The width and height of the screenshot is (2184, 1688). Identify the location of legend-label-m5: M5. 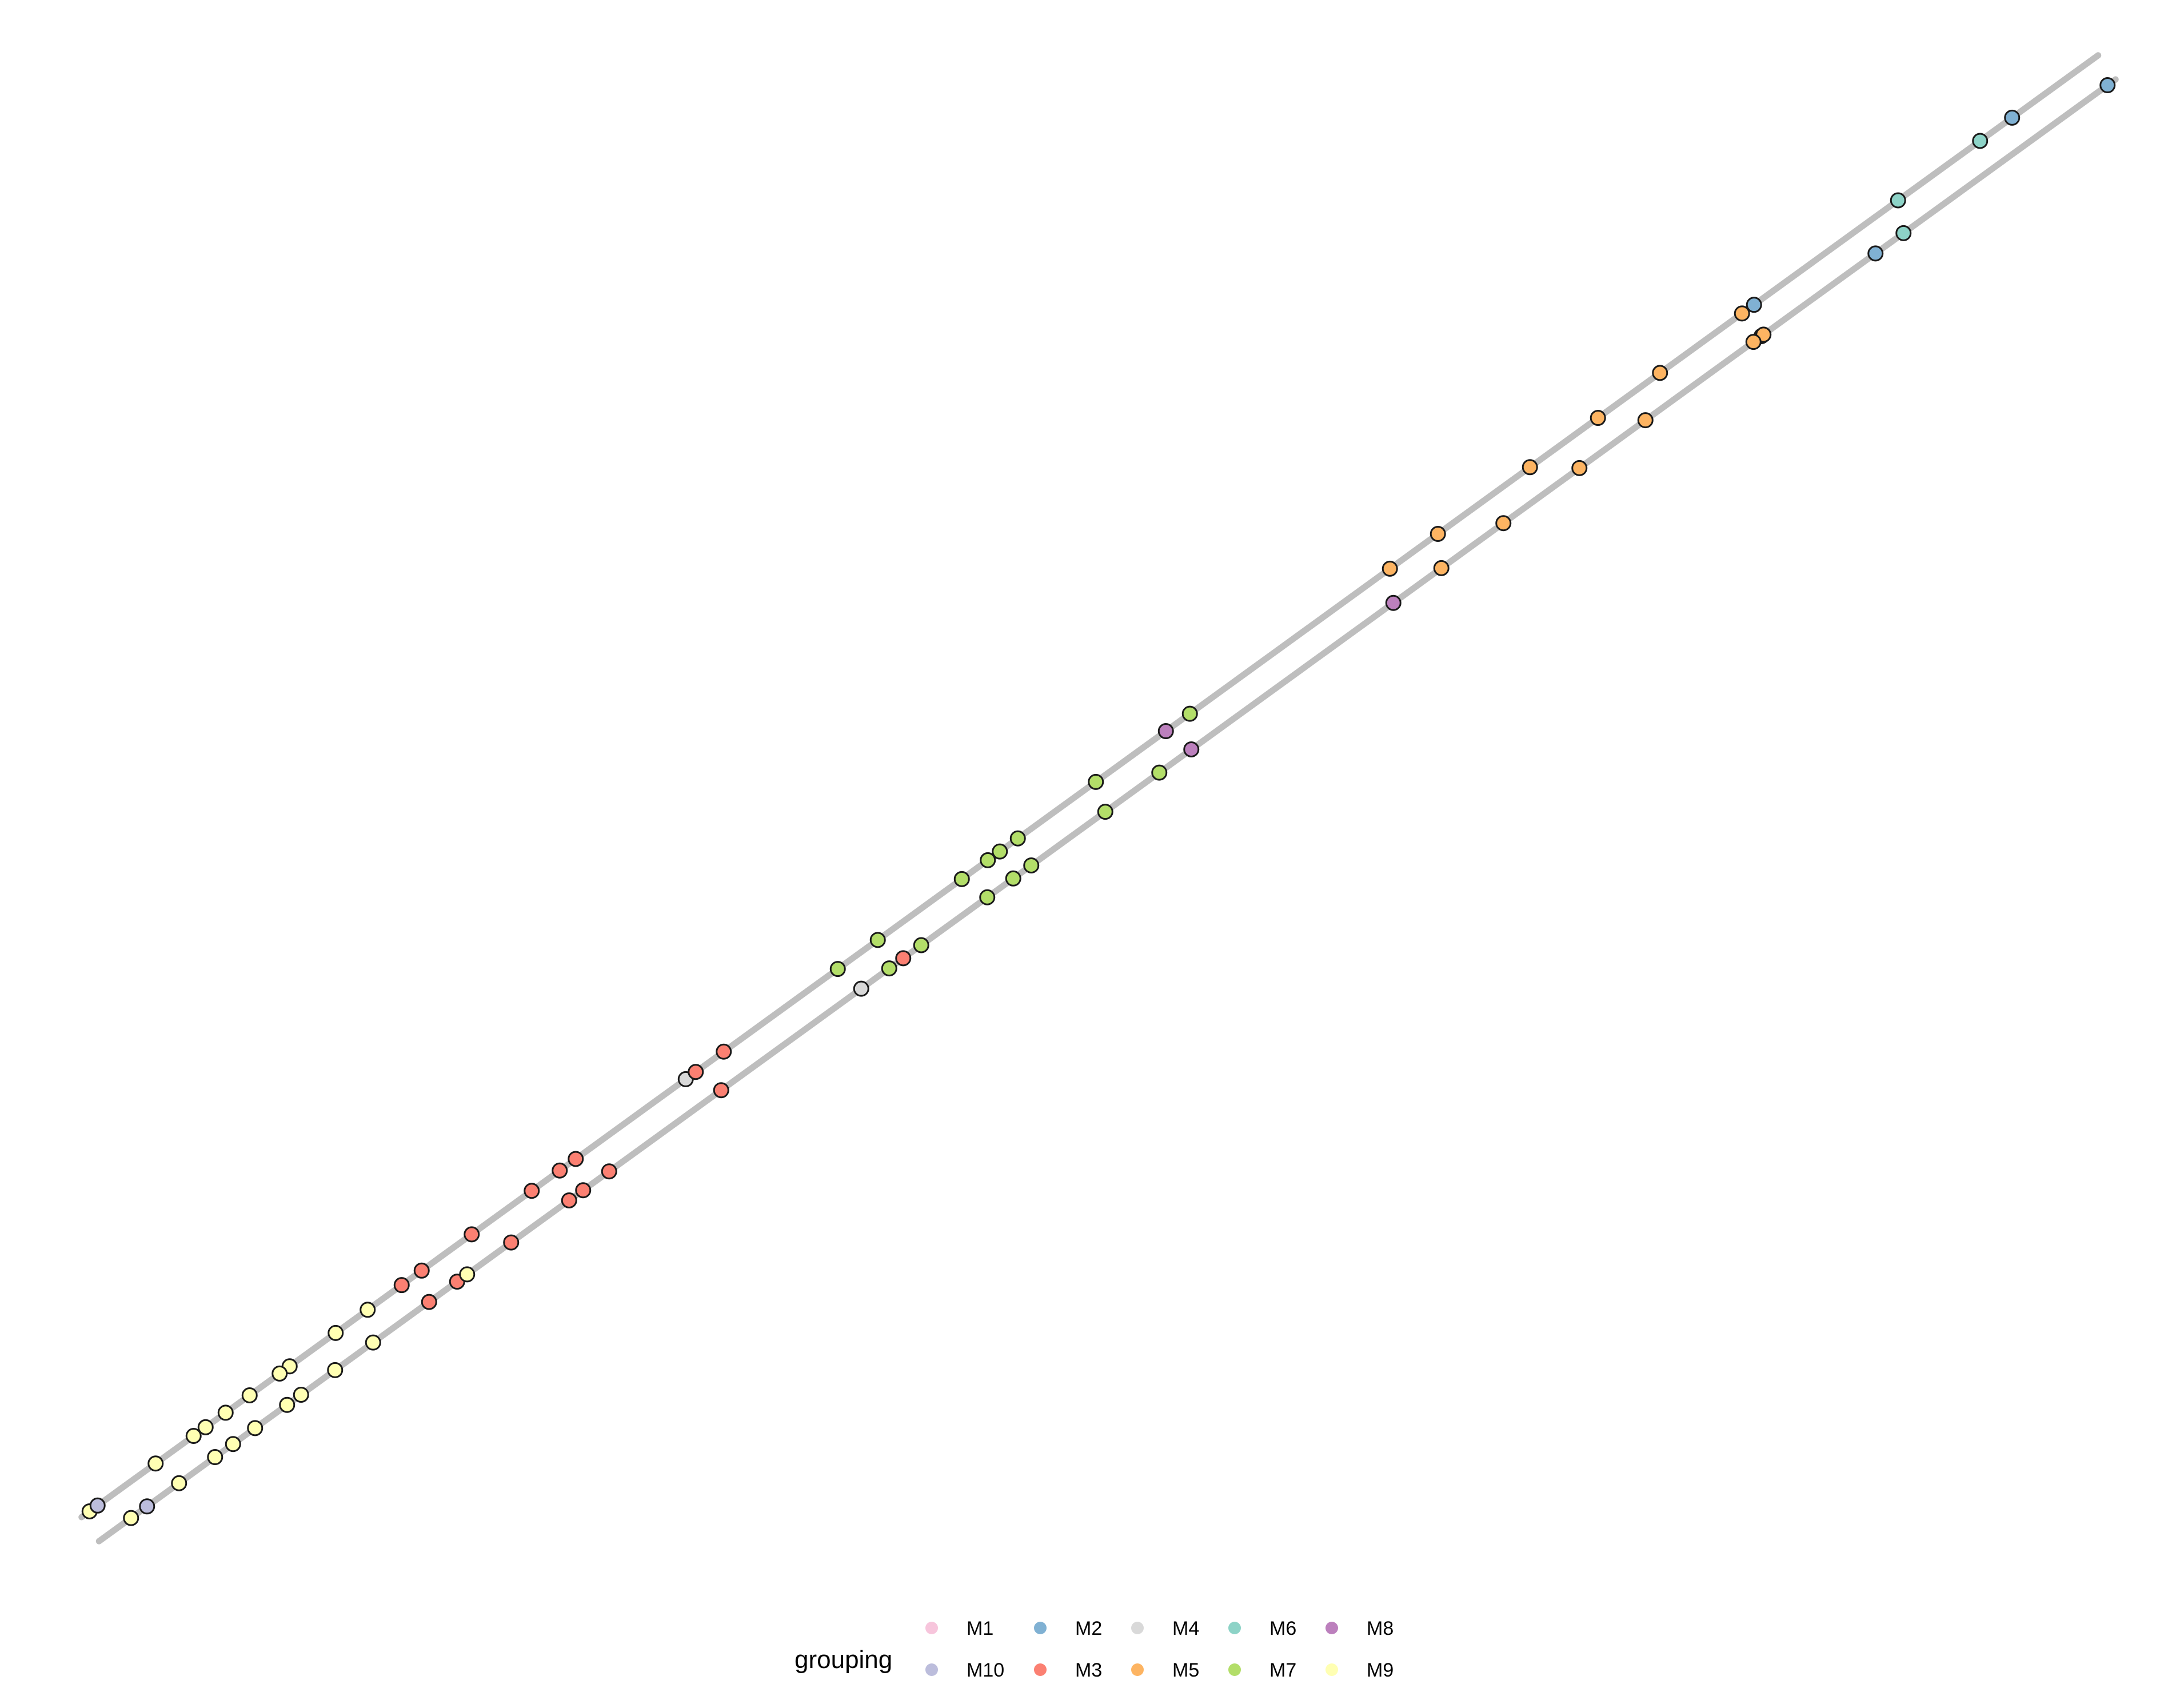
(1185, 1670).